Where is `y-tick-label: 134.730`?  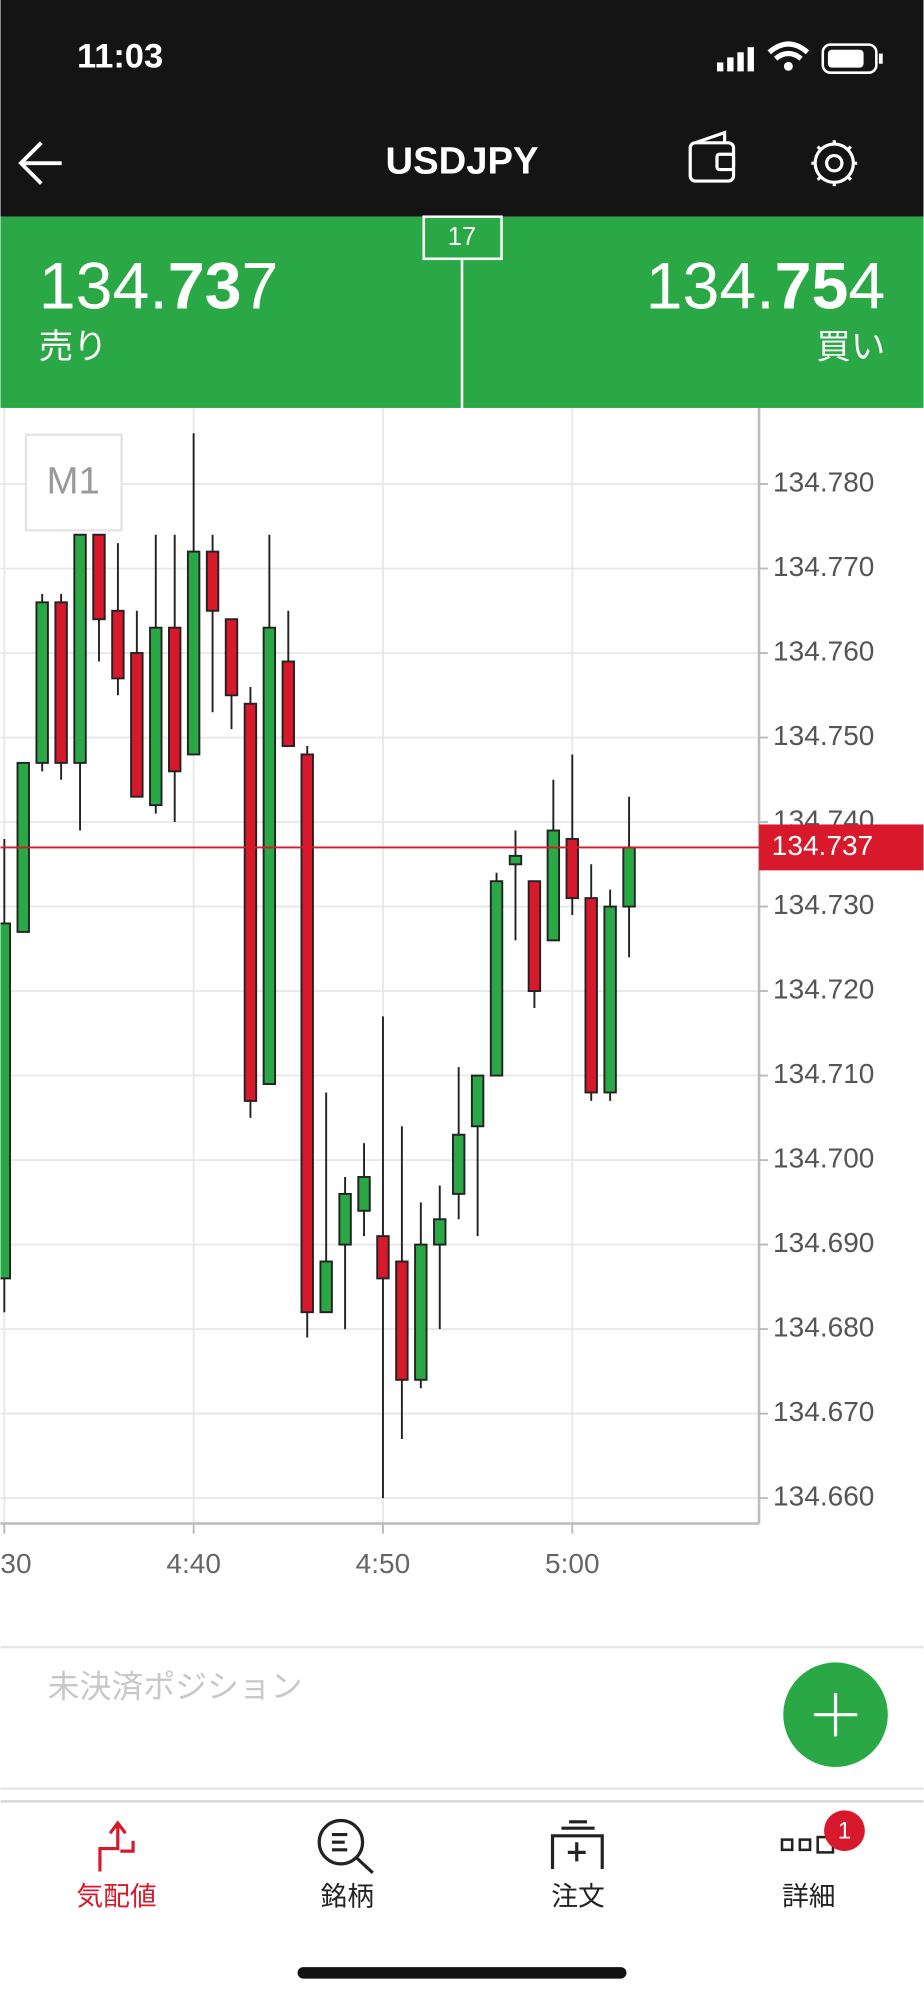
y-tick-label: 134.730 is located at coordinates (823, 904).